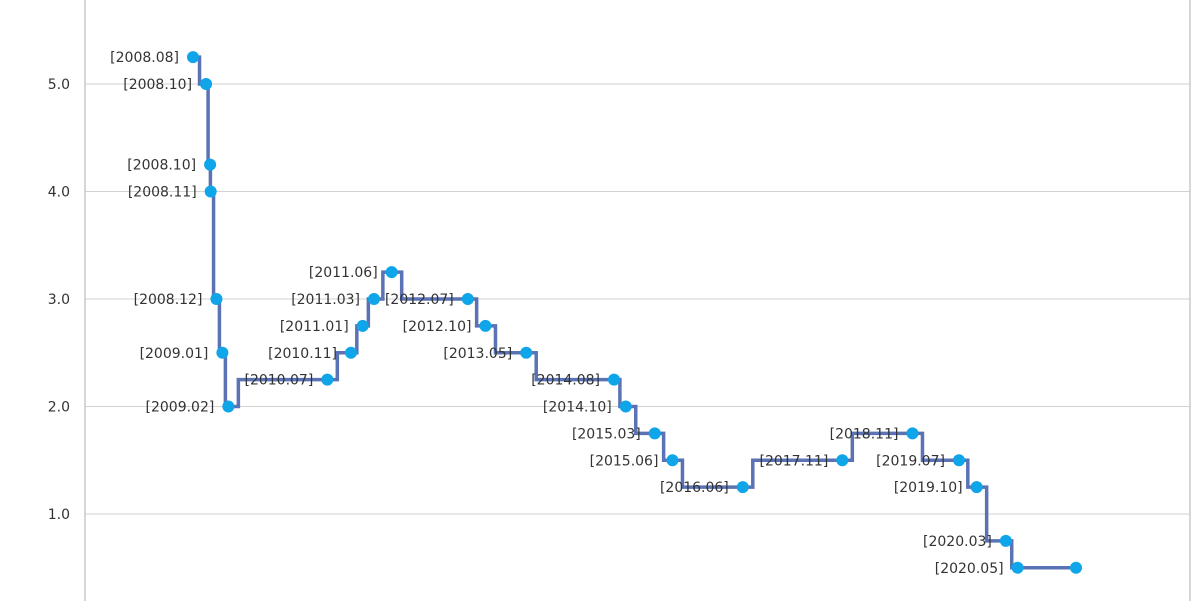 The height and width of the screenshot is (601, 1202). Describe the element at coordinates (577, 408) in the screenshot. I see `data-label: [2014.10]` at that location.